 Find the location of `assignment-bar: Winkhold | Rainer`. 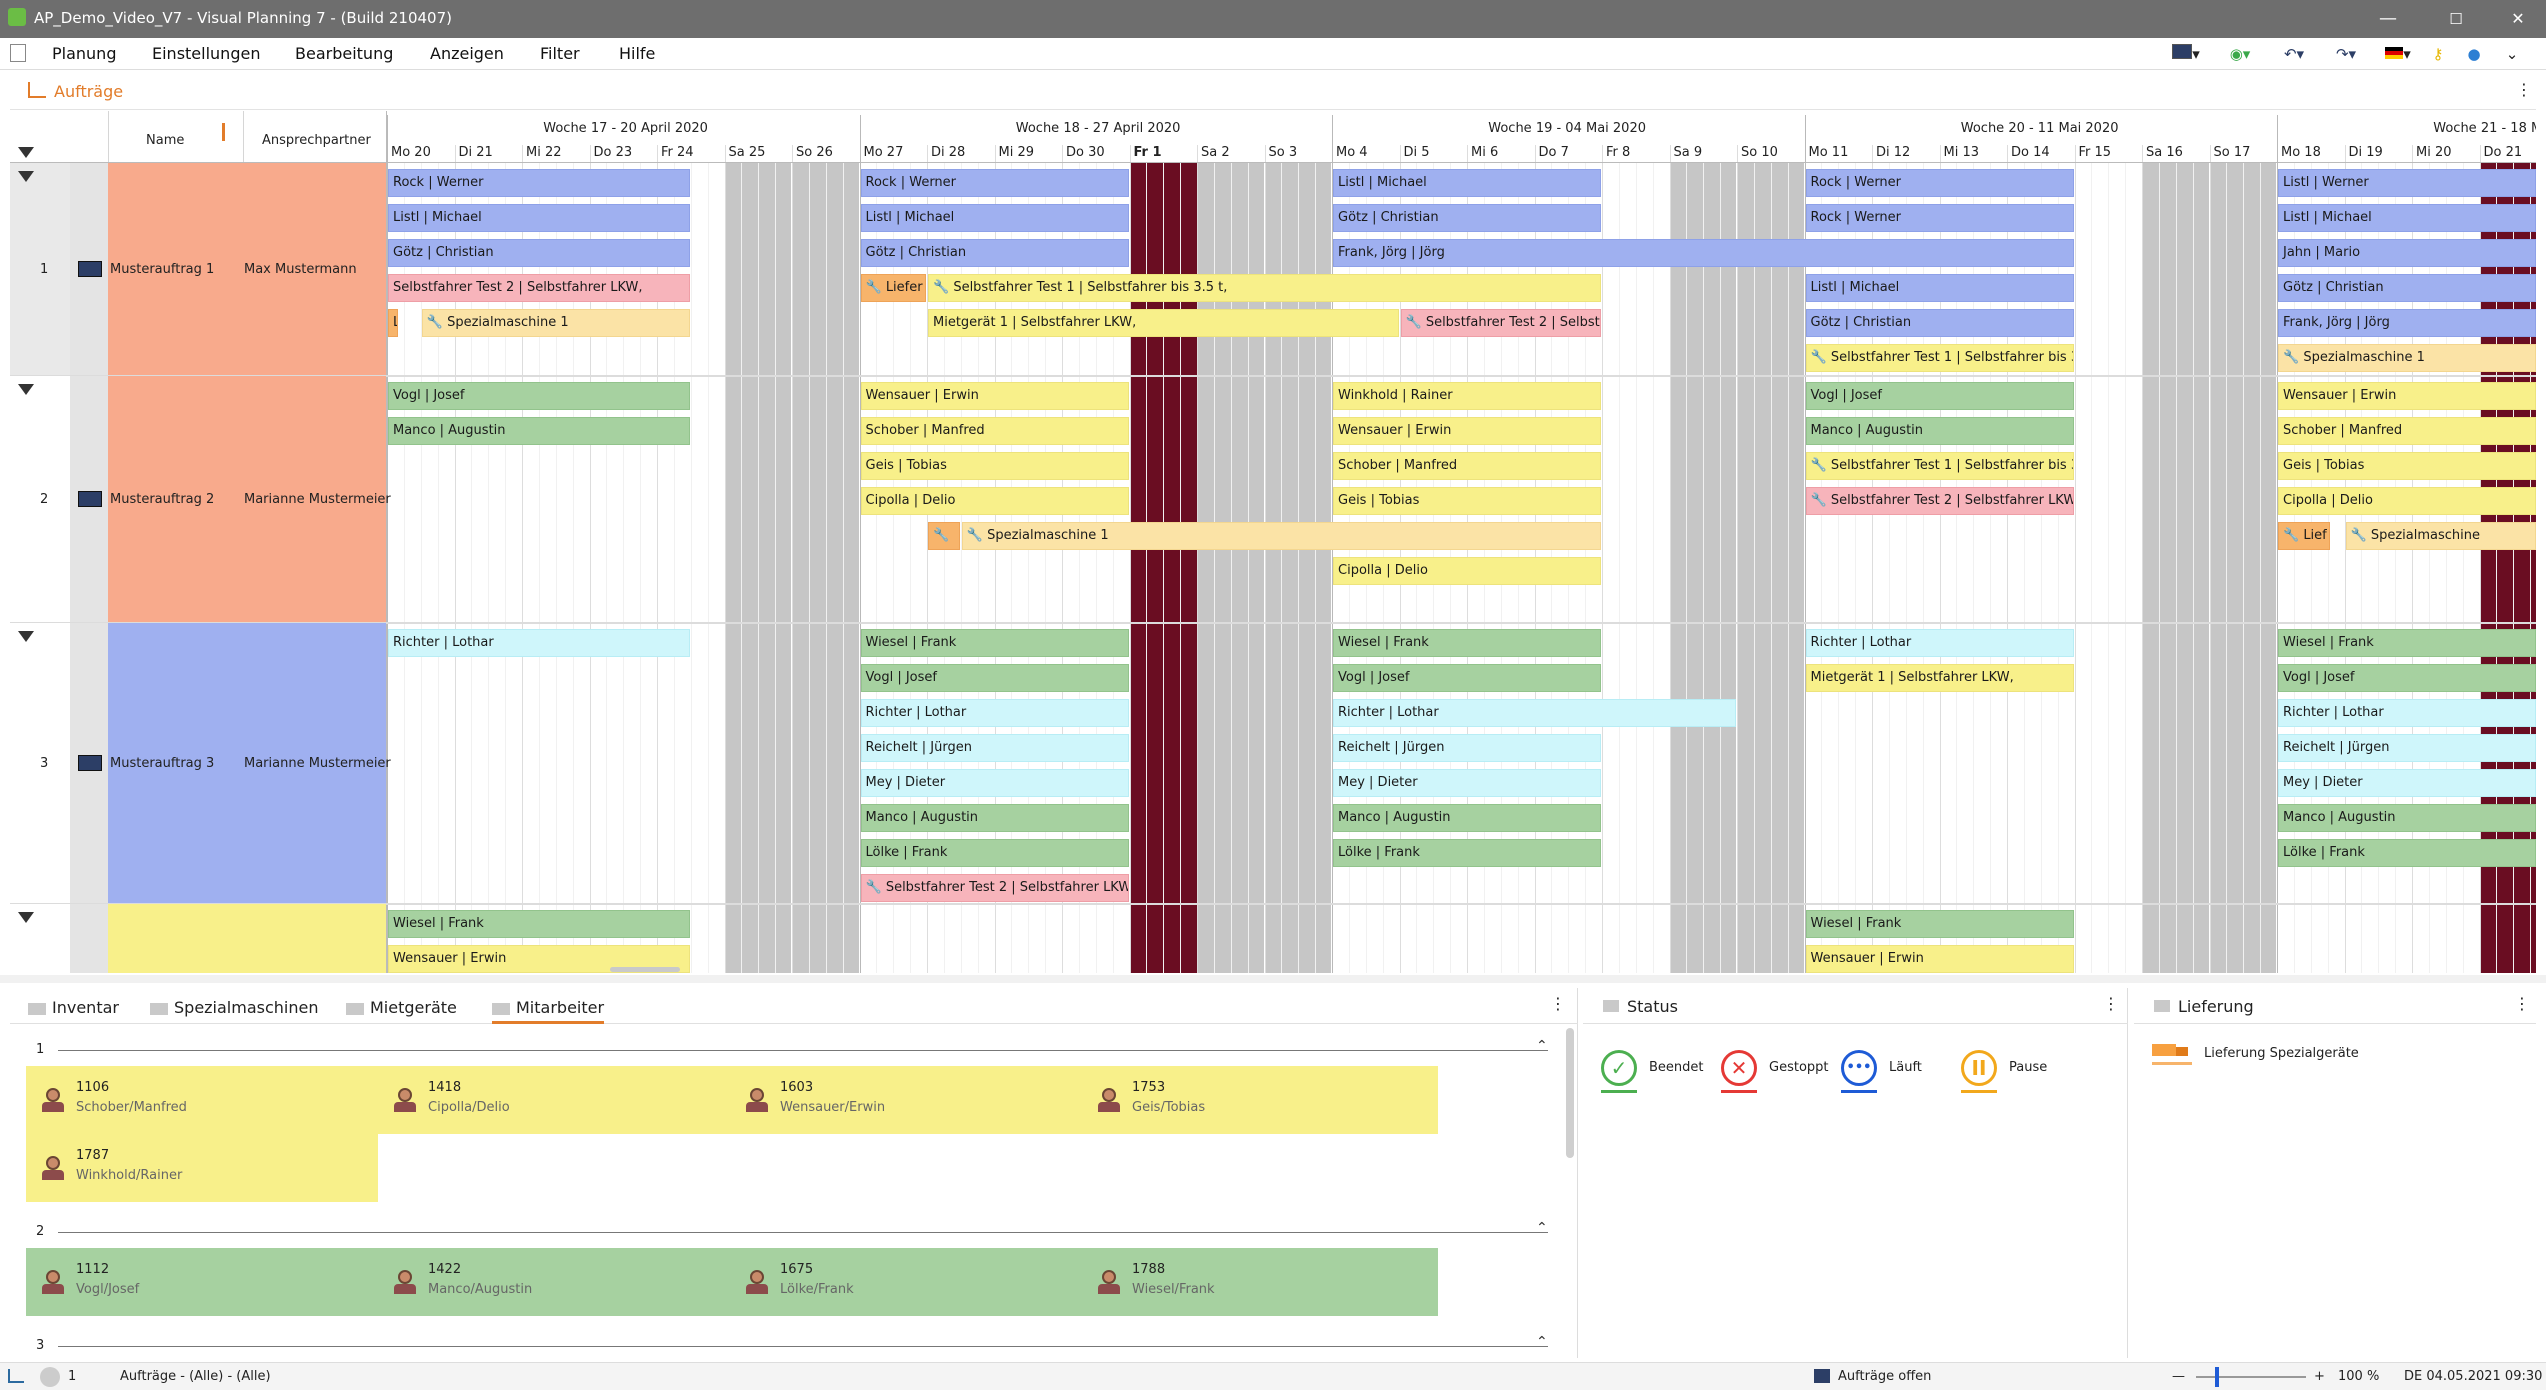

assignment-bar: Winkhold | Rainer is located at coordinates (1467, 396).